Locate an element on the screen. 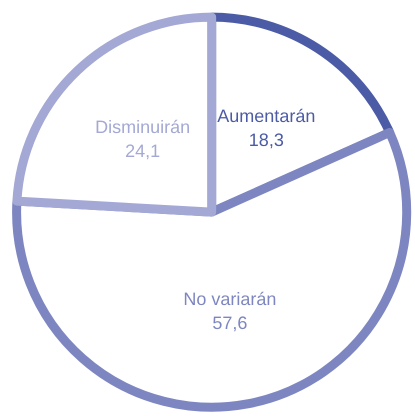  data-label: 24,1 is located at coordinates (142, 151).